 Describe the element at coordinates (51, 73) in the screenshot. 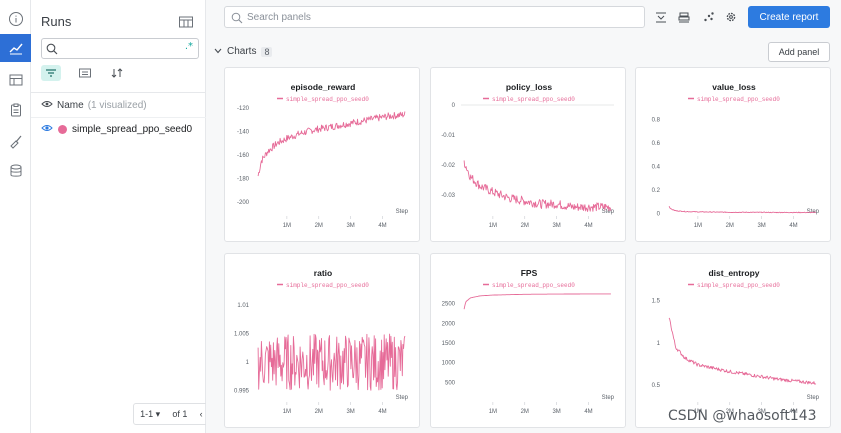

I see `filter-button` at that location.